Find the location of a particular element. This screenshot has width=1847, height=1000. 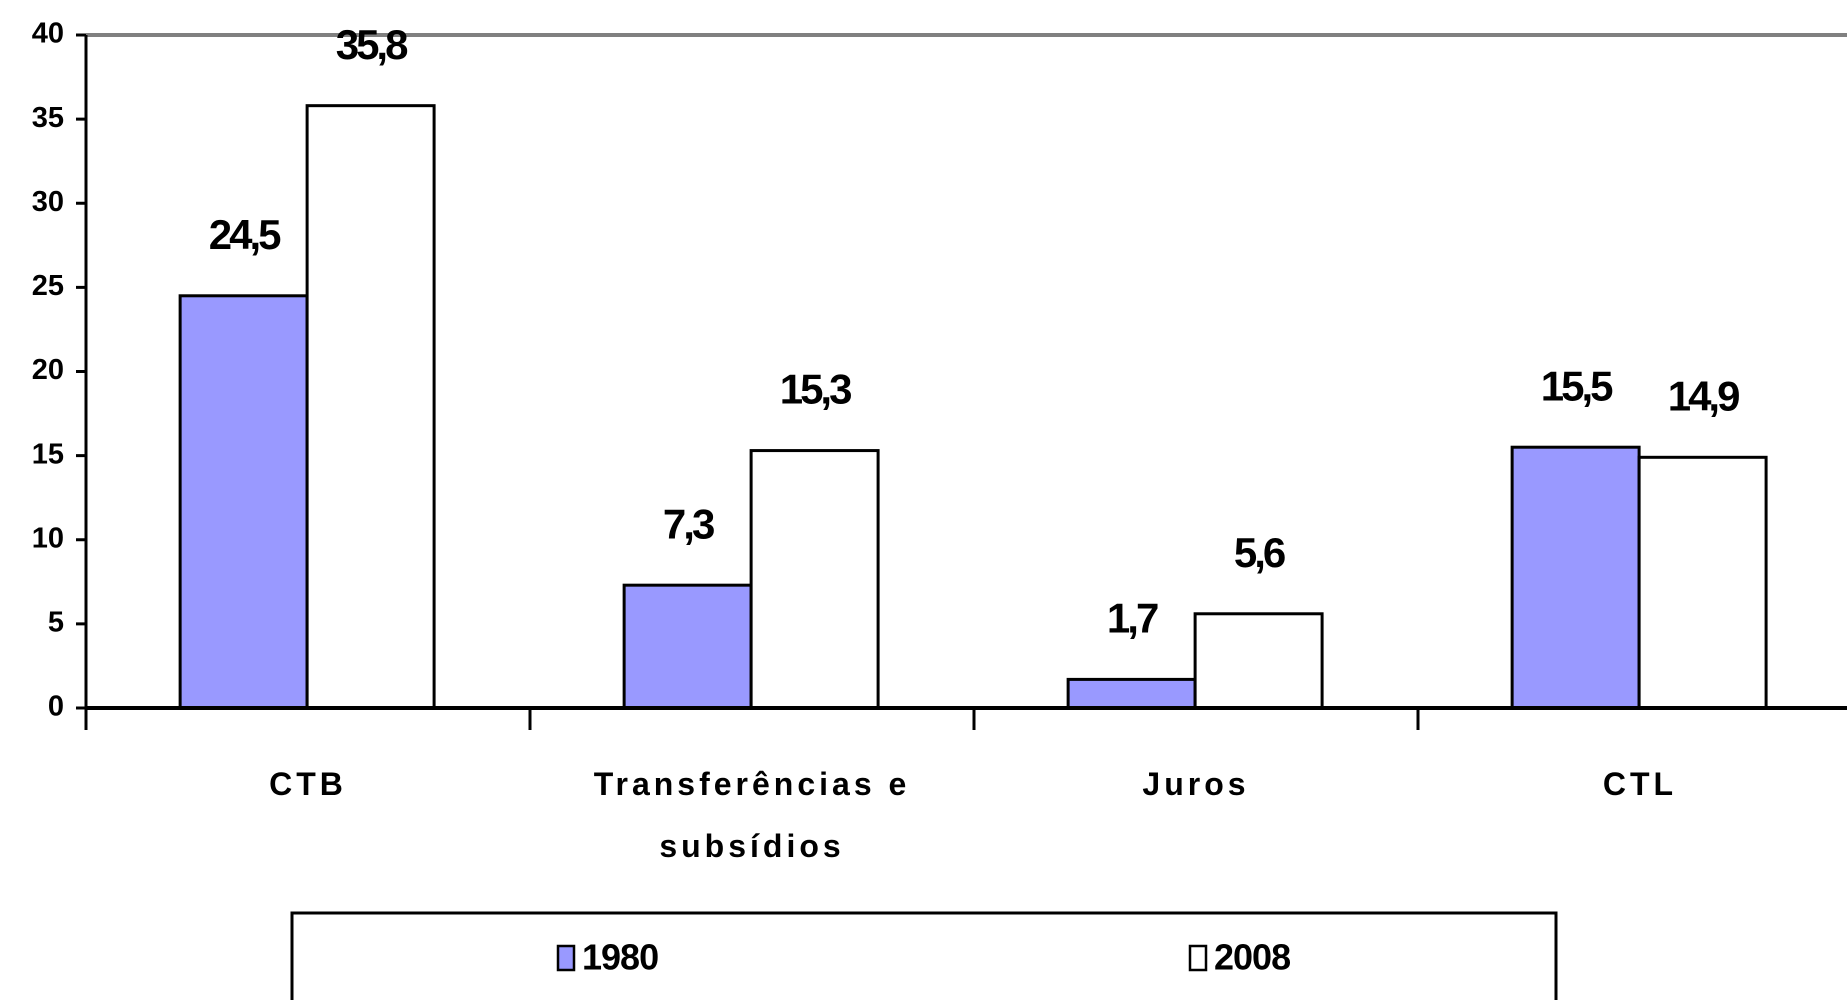

data-label: 15,3 is located at coordinates (815, 389).